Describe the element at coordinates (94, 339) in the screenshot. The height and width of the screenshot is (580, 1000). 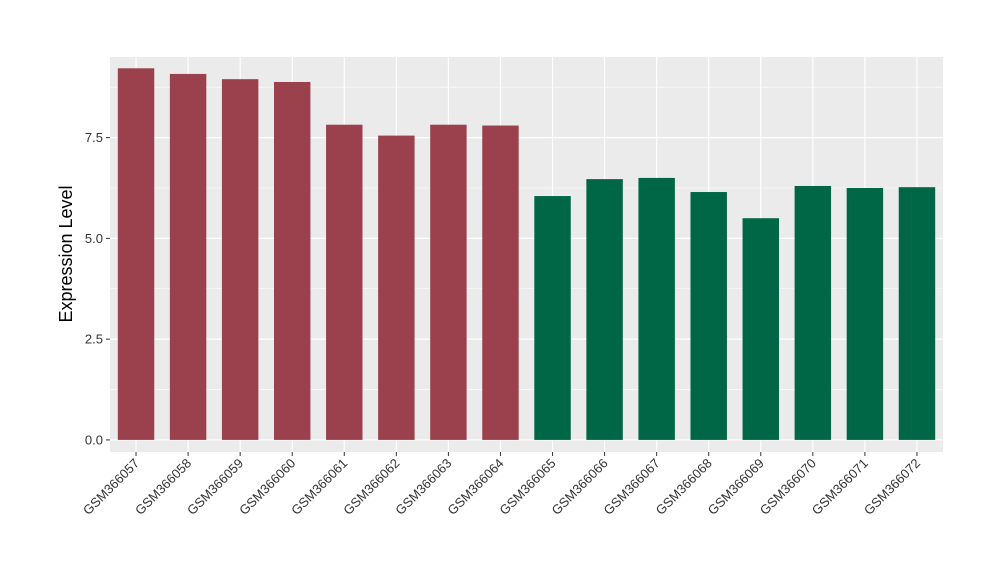
I see `y-tick-label: 2.5` at that location.